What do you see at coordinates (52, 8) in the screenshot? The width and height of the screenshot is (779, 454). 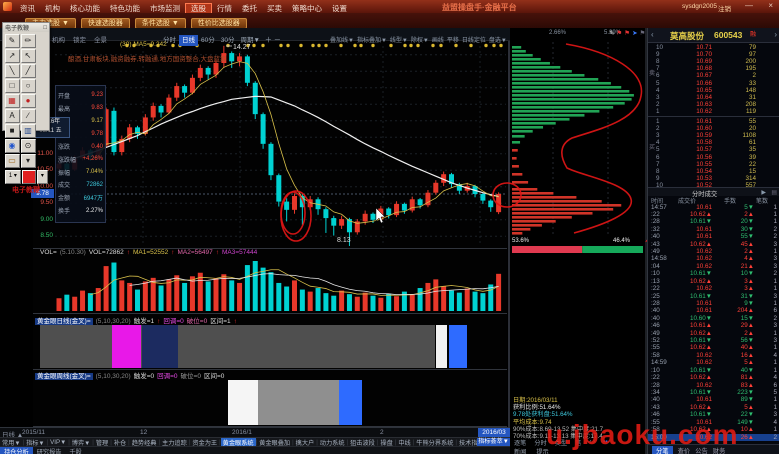 I see `menu-item-机构: 机构` at bounding box center [52, 8].